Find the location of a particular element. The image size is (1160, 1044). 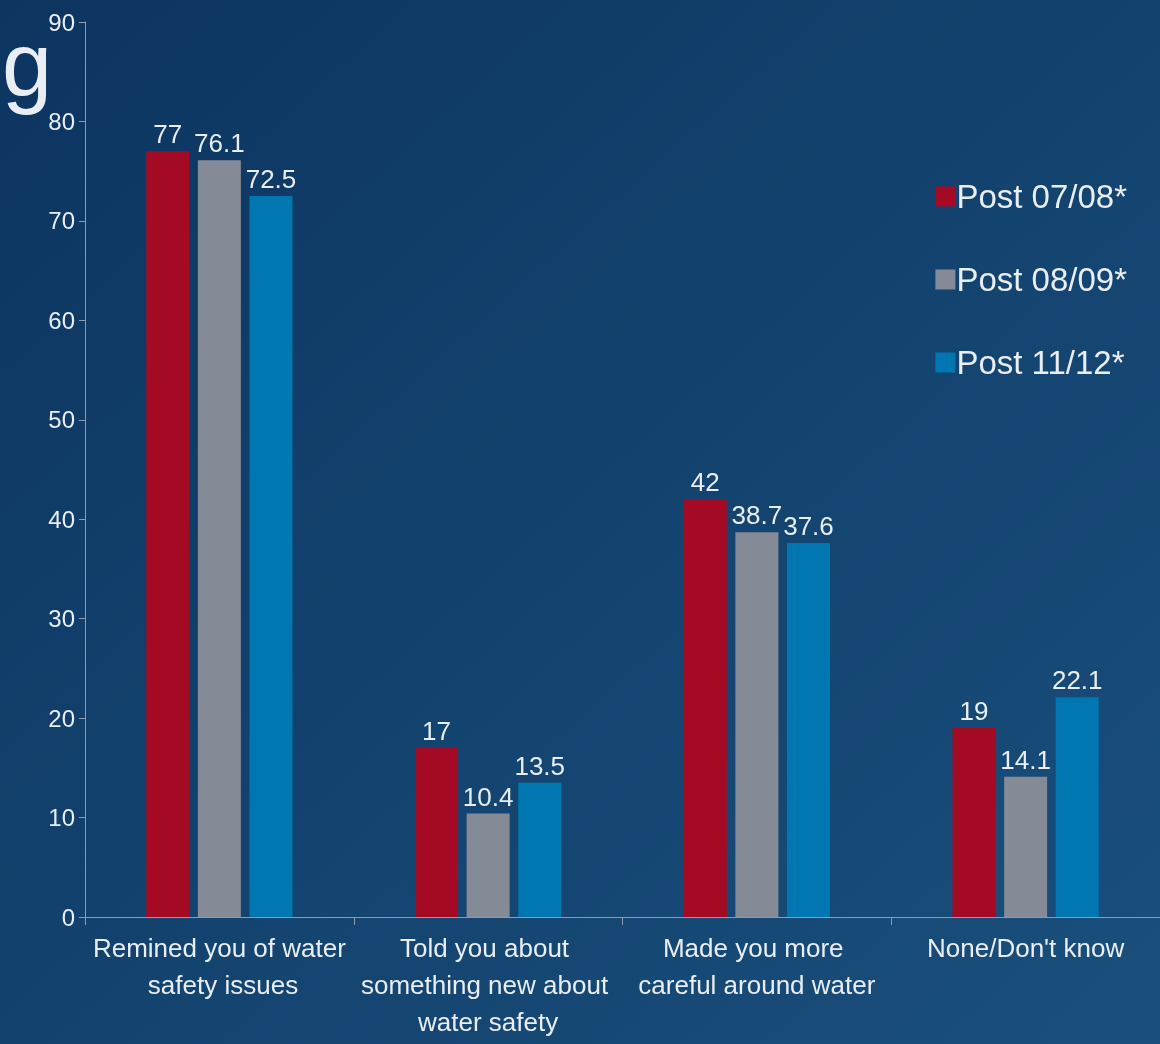

data-label: 72.5 is located at coordinates (271, 179).